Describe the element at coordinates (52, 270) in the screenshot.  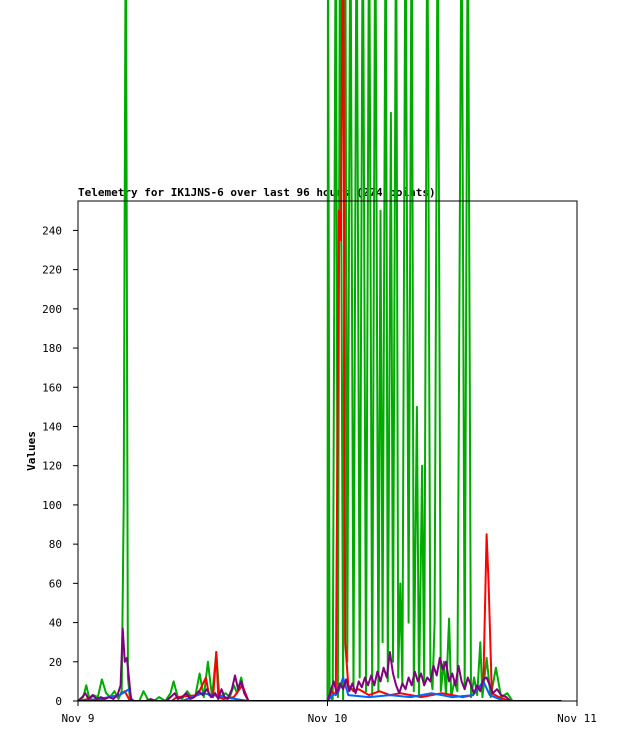
I see `y-tick-label: 220` at that location.